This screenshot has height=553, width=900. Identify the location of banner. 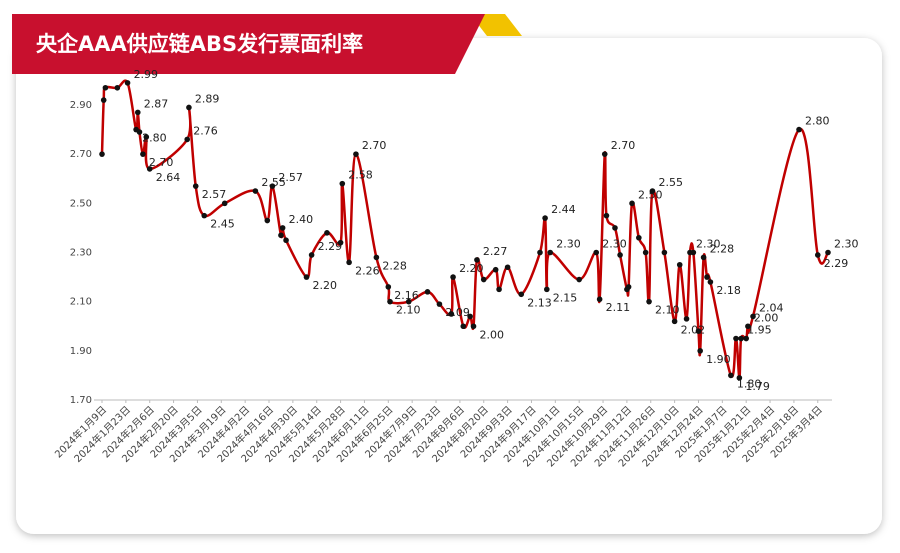
(248, 44).